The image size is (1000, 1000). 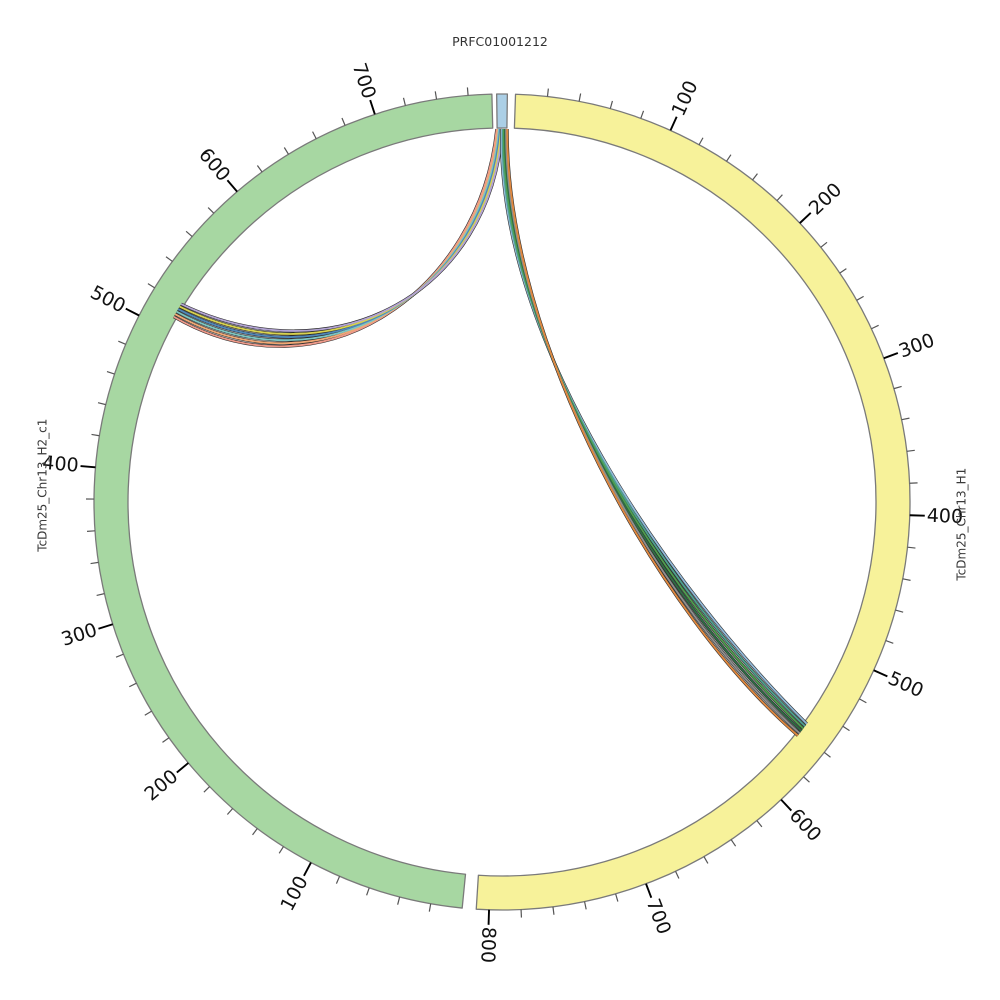 I want to click on tick-label-TcDm25_Chr13_H2_c1-200: 200, so click(x=161, y=785).